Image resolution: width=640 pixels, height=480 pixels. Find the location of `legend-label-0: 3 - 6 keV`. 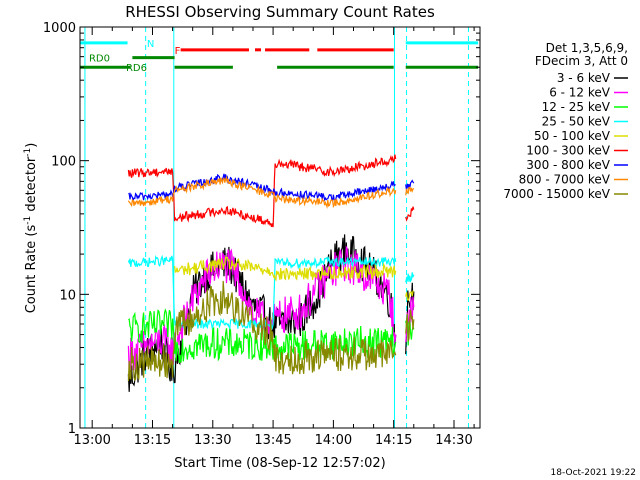

legend-label-0: 3 - 6 keV is located at coordinates (584, 78).